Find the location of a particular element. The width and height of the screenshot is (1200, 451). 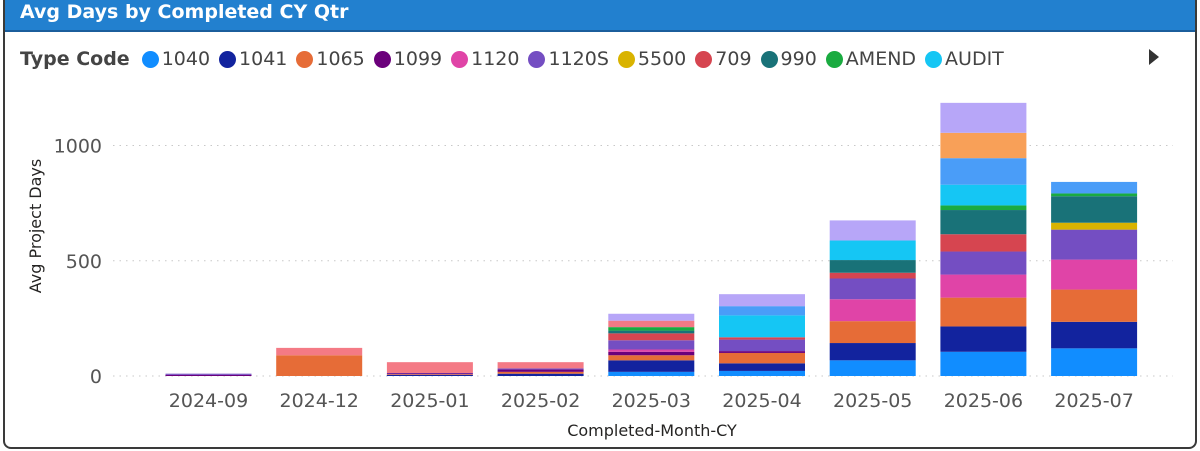

legend-label: 1099 is located at coordinates (418, 59).